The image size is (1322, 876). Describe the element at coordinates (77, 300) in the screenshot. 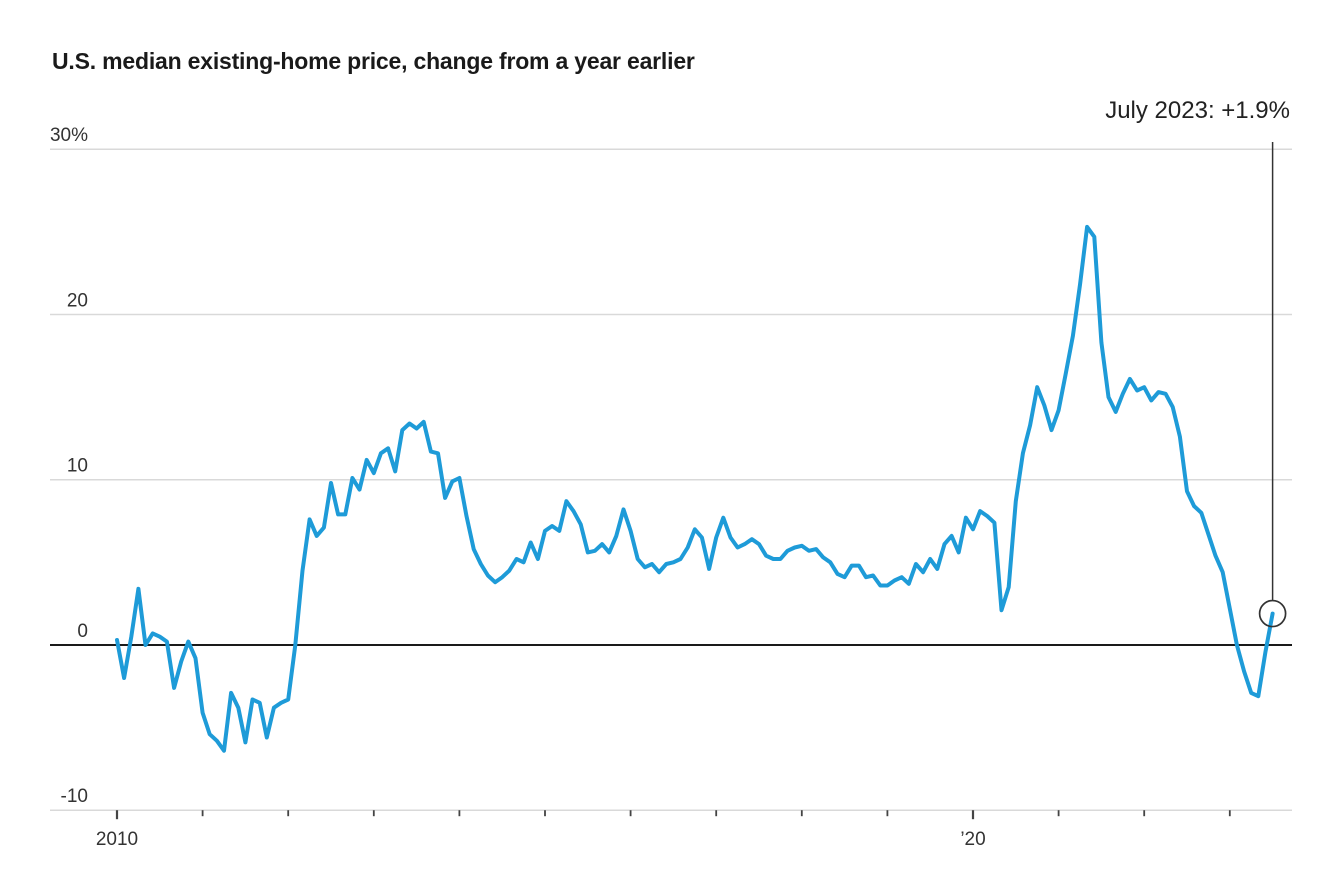

I see `y-tick-label-20: 20` at that location.